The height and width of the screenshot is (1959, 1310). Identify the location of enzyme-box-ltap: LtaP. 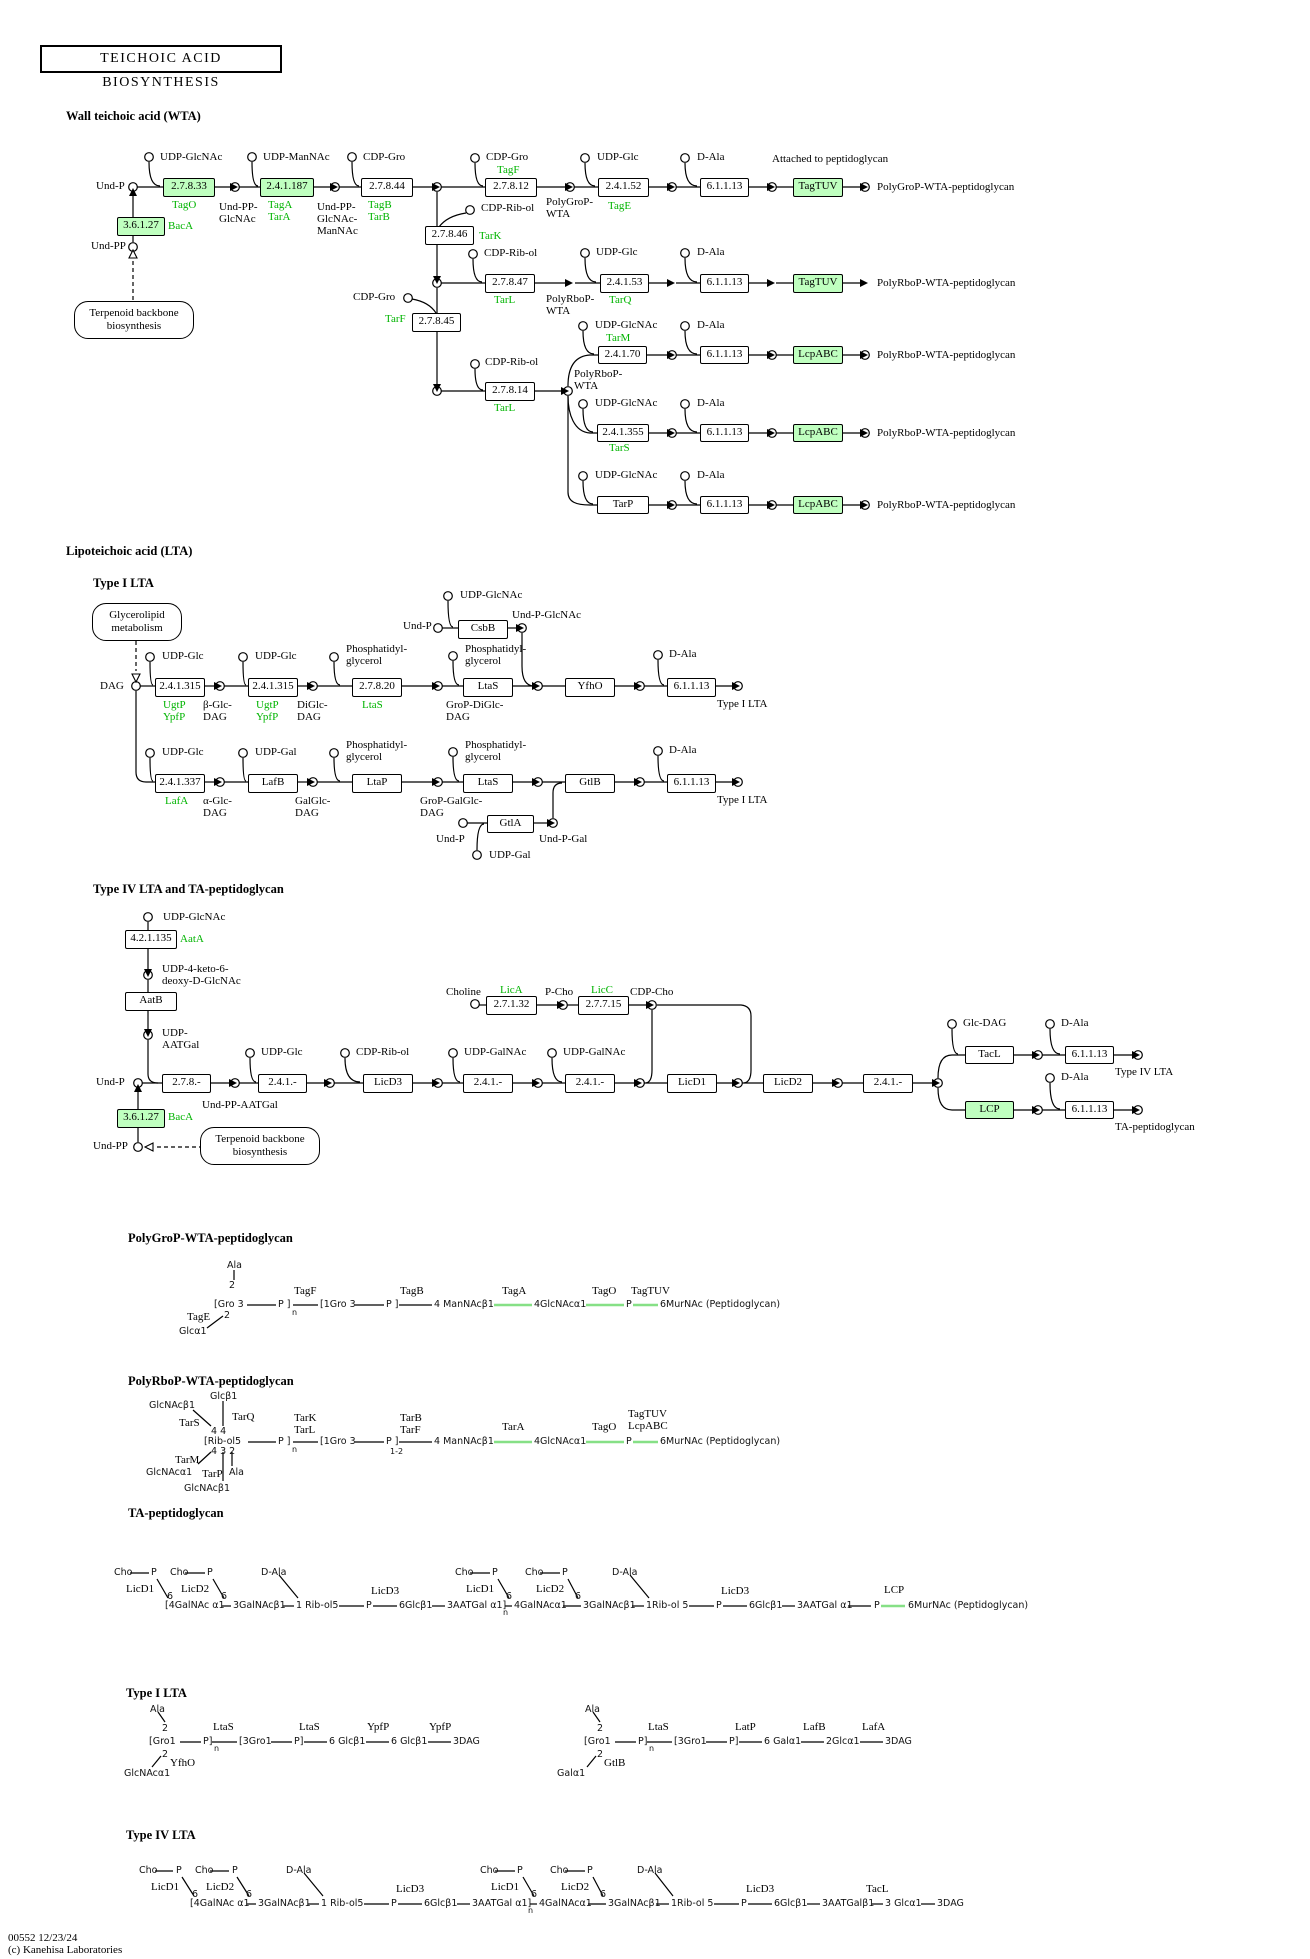
(377, 783).